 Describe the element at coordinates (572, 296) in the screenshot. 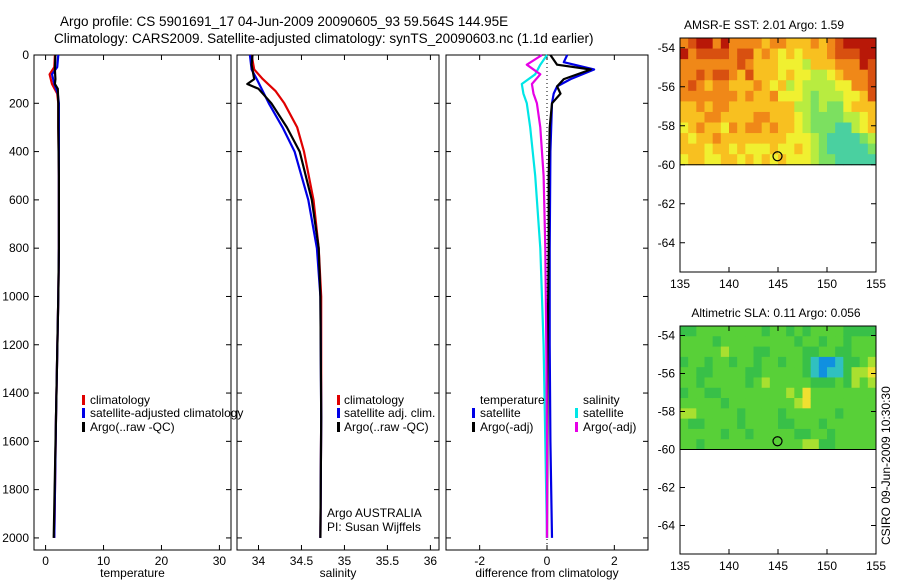

I see `series-line-blue` at that location.